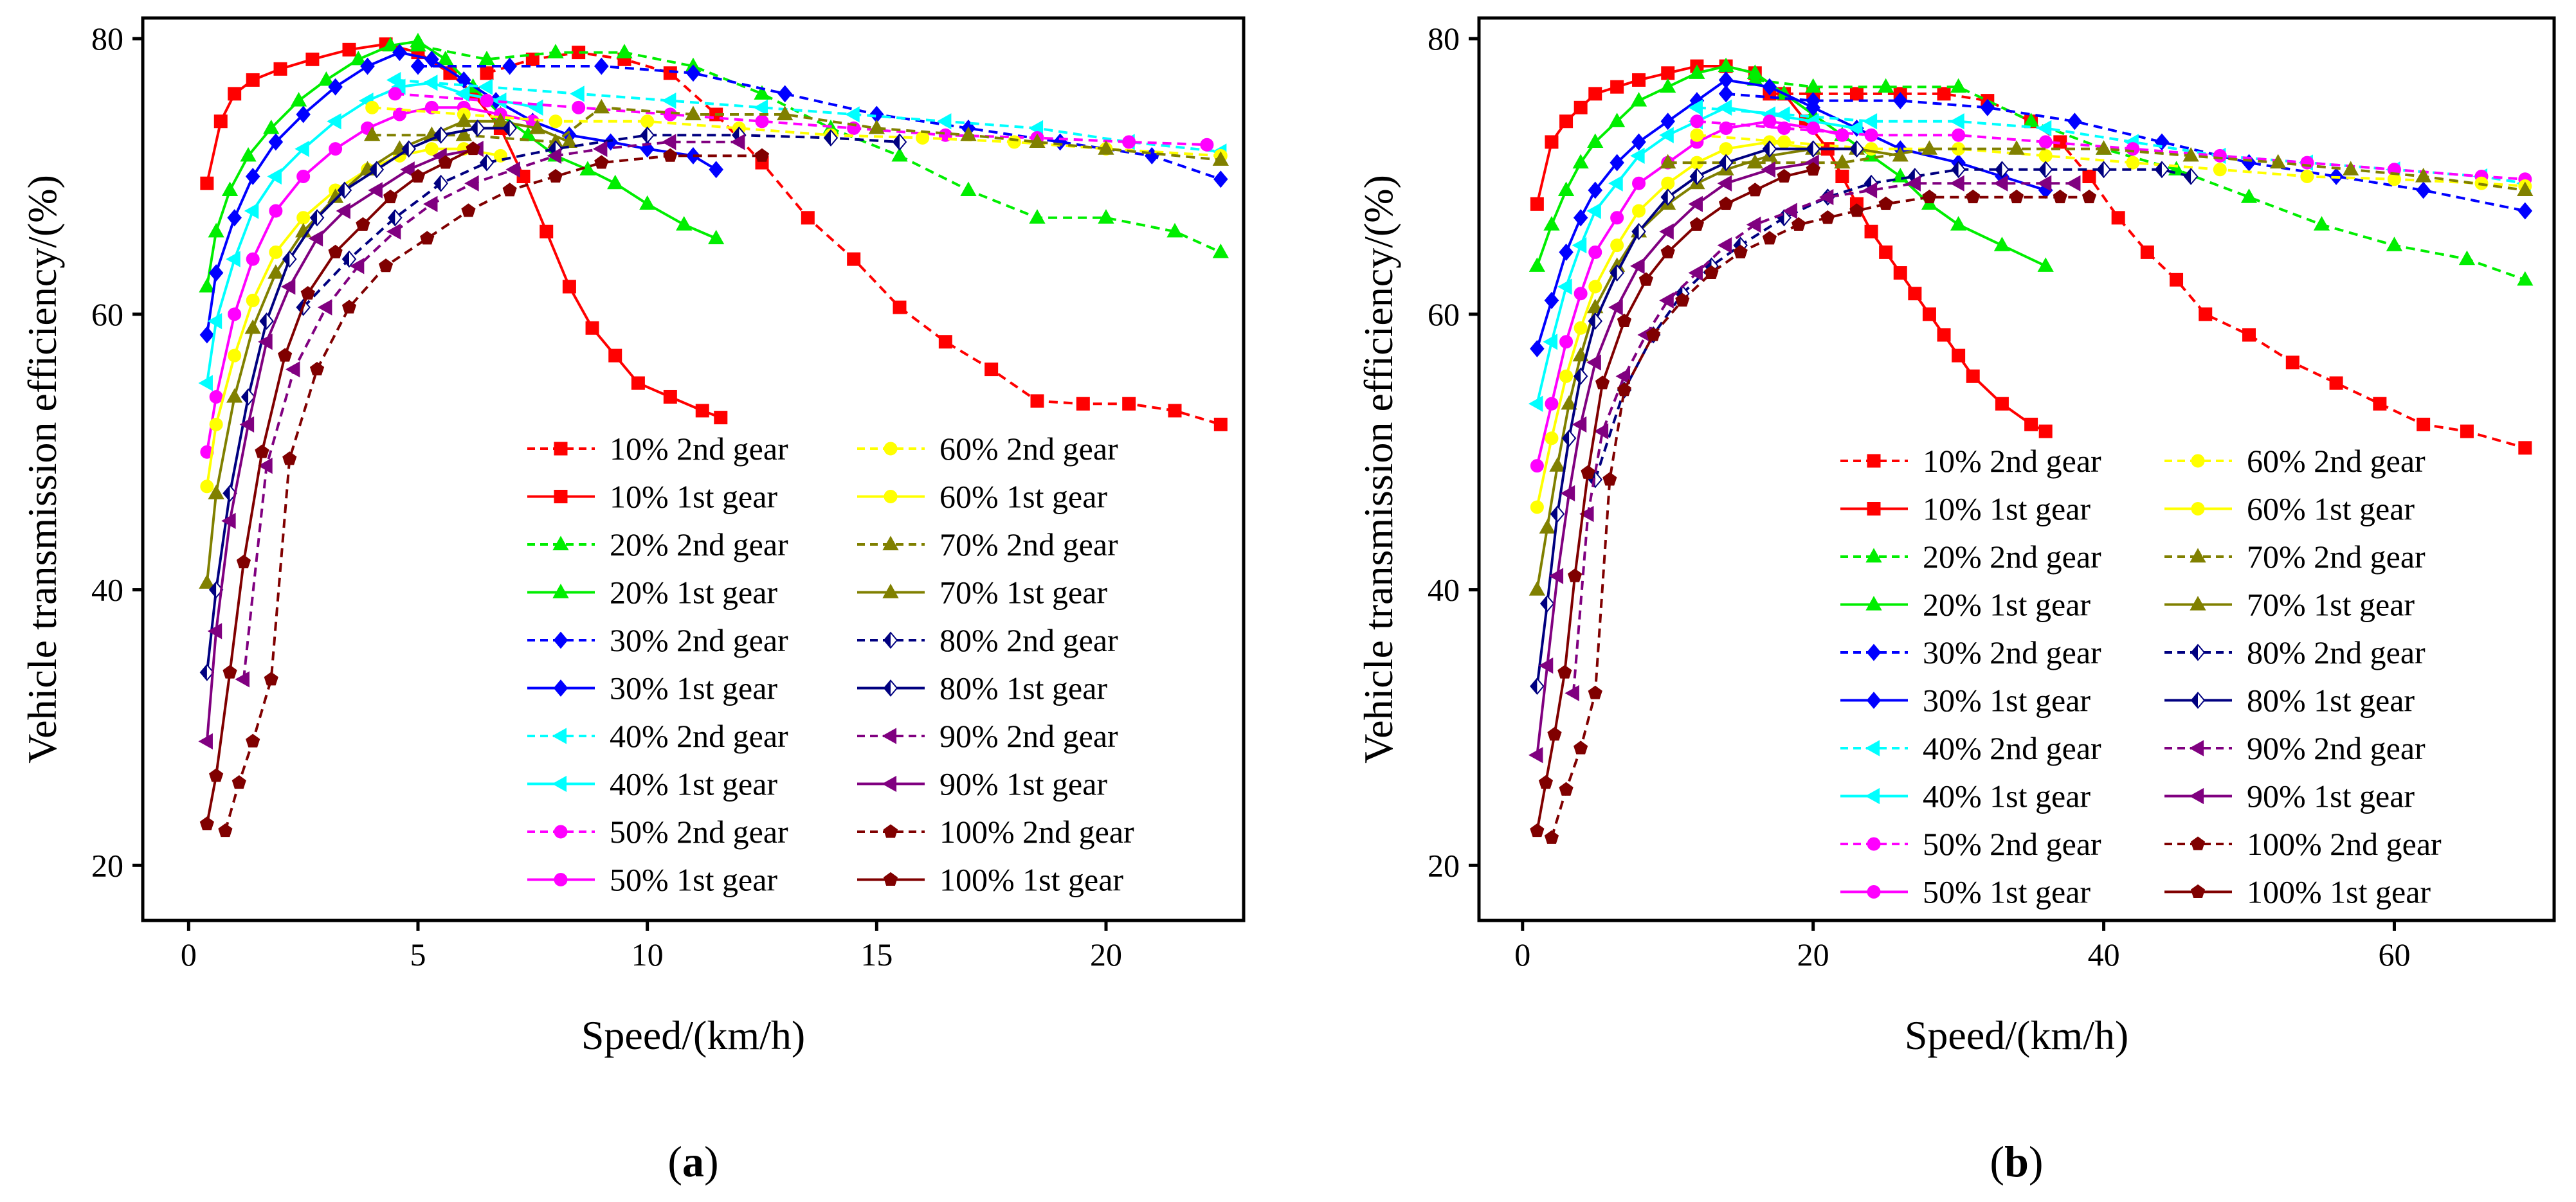 Image resolution: width=2576 pixels, height=1202 pixels. What do you see at coordinates (2194, 652) in the screenshot?
I see `legend-marker-fill` at bounding box center [2194, 652].